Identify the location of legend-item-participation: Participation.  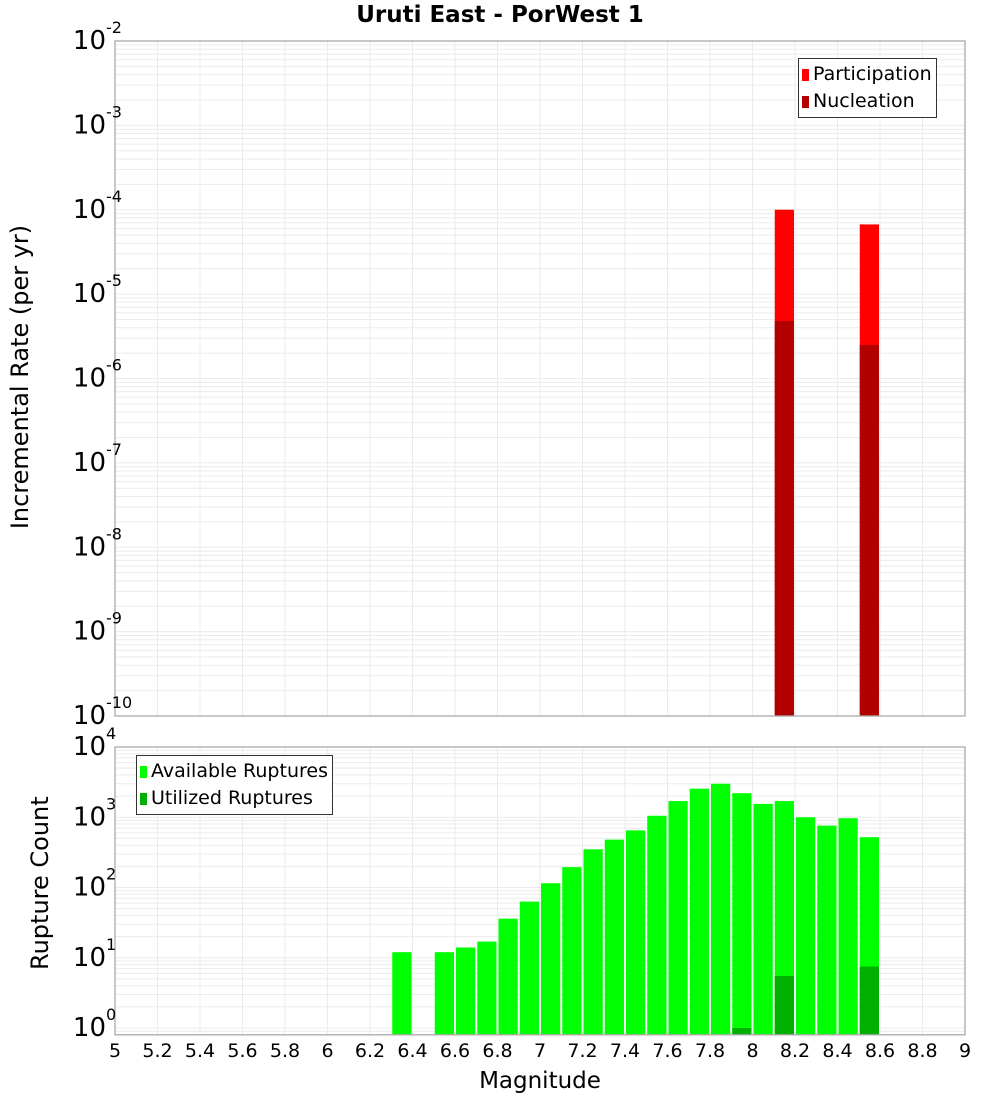
(867, 74).